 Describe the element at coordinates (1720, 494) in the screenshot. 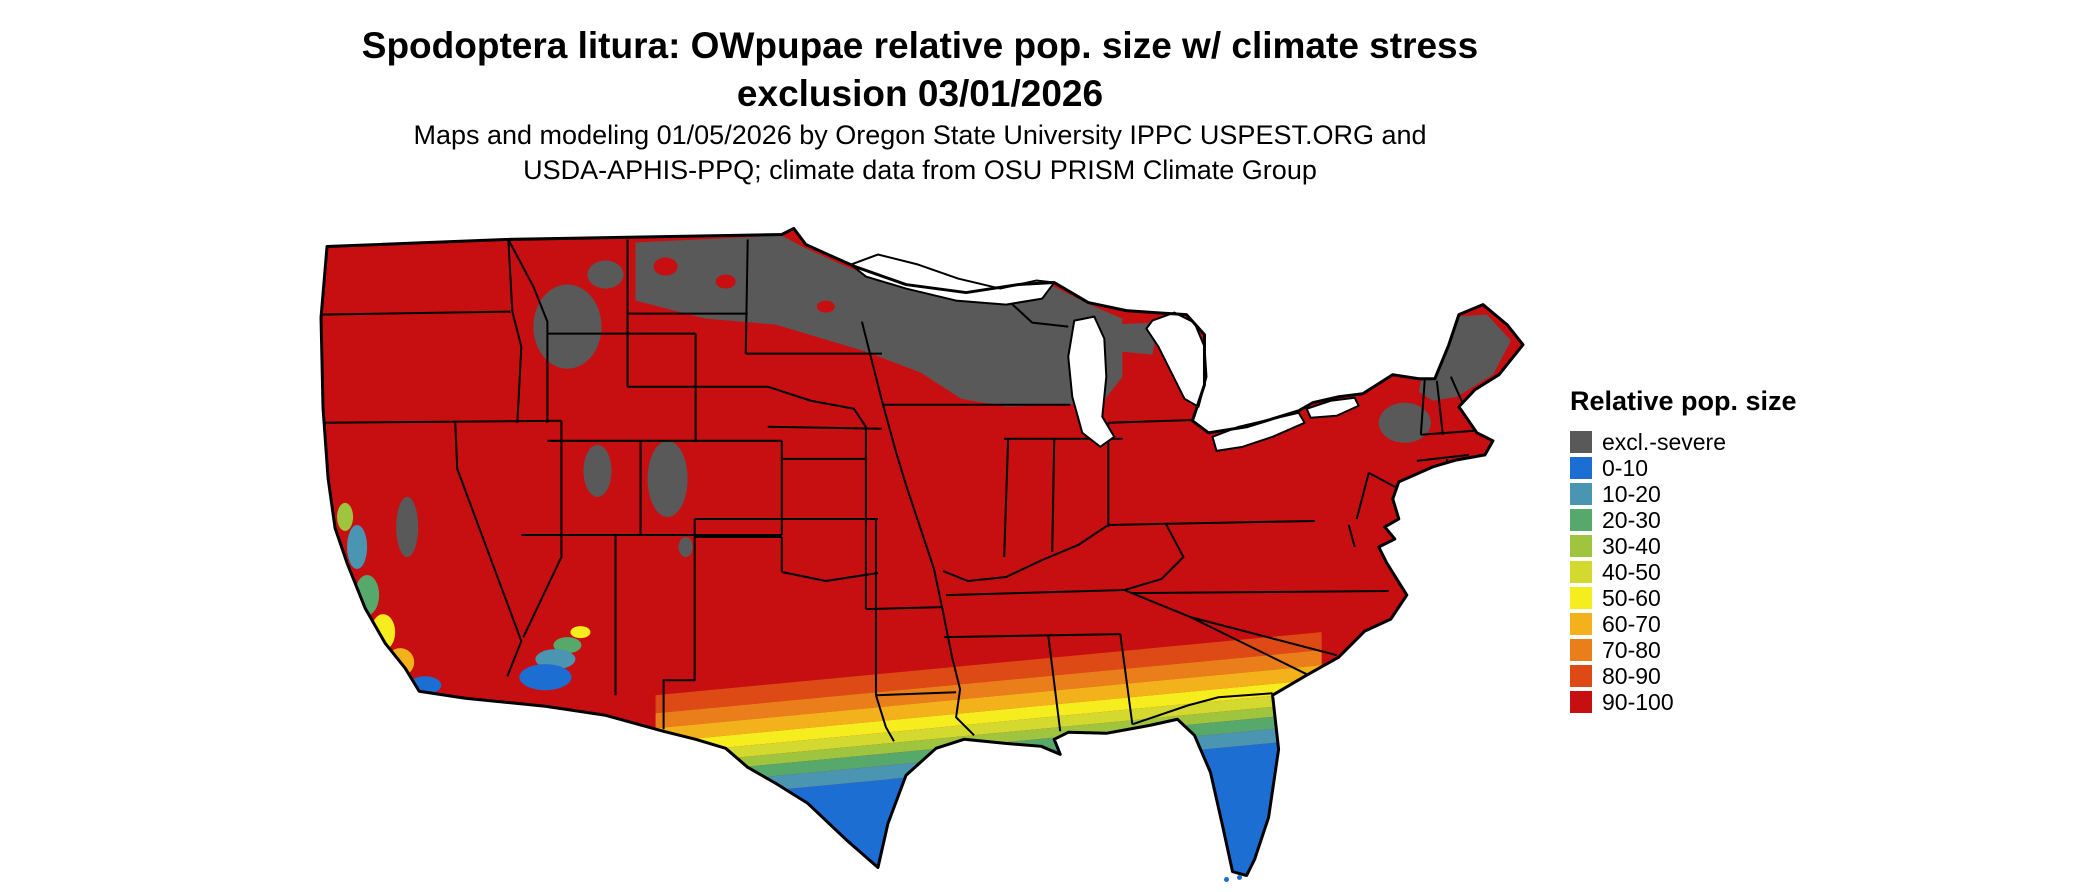

I see `legend-item: 10-20` at that location.